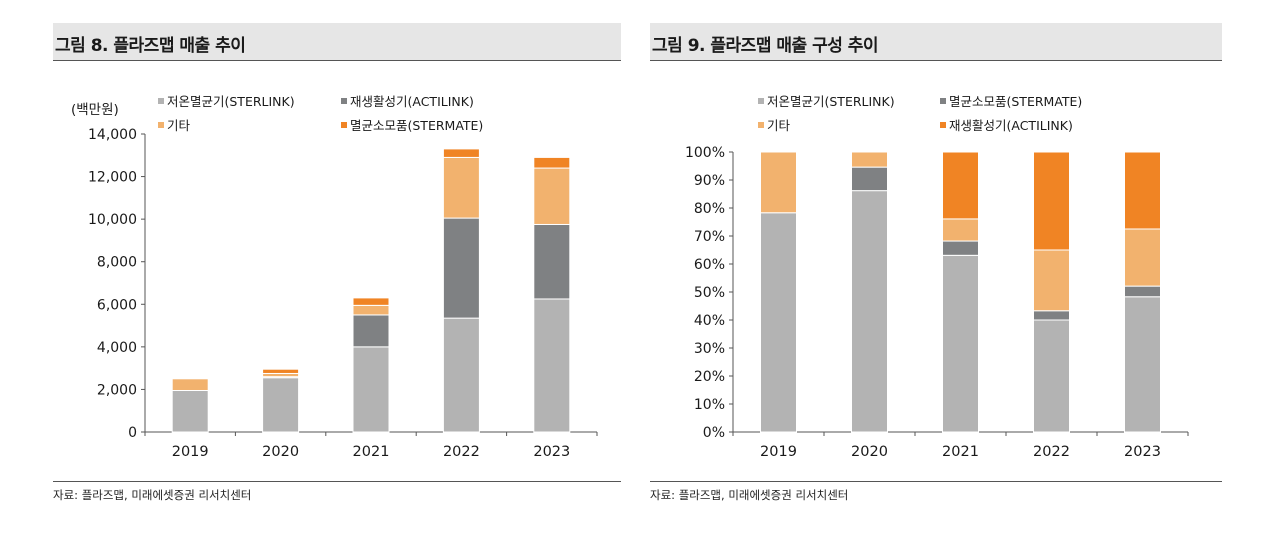  Describe the element at coordinates (765, 46) in the screenshot. I see `right-chart-title: 그림 9. 플라즈맵 매출 구성 추이` at that location.